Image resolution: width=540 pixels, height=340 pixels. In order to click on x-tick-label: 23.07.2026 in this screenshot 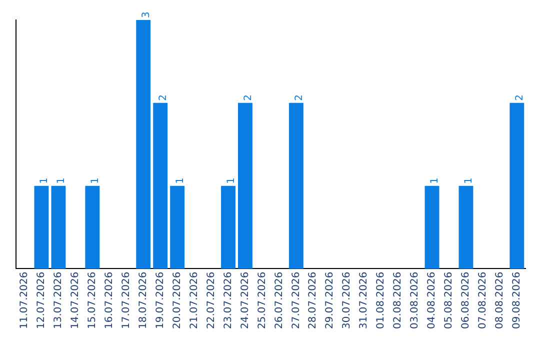, I will do `click(228, 301)`.